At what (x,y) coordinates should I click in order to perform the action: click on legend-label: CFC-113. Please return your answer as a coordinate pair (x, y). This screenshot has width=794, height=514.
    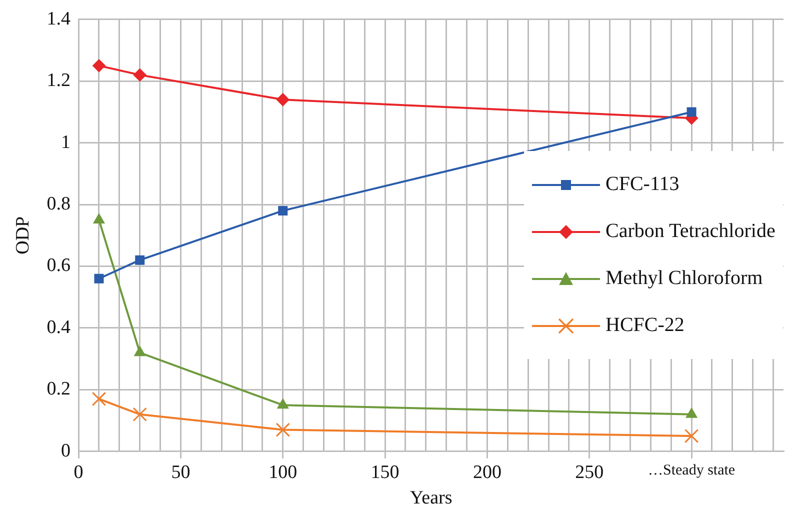
    Looking at the image, I should click on (643, 184).